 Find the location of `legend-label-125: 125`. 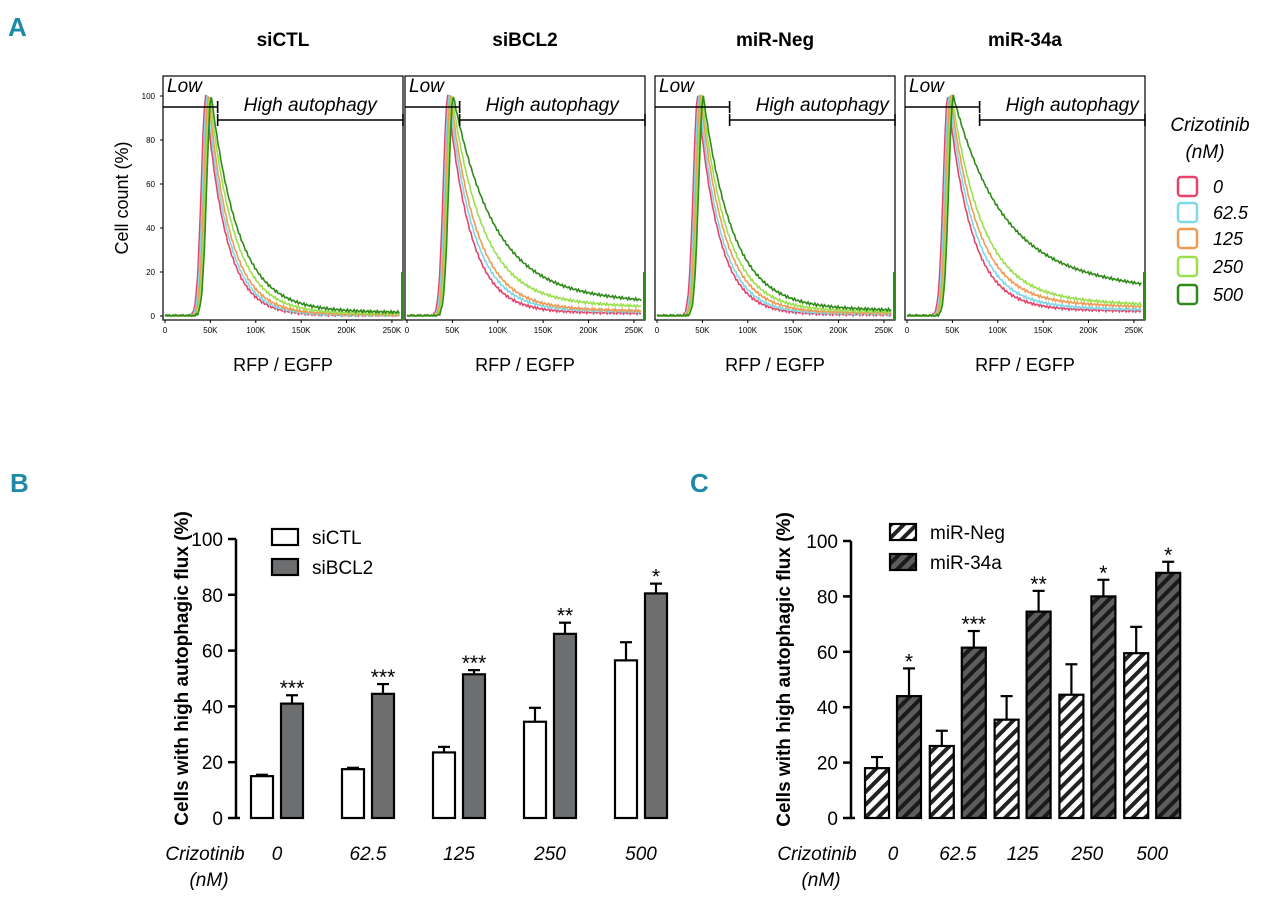

legend-label-125: 125 is located at coordinates (1228, 239).